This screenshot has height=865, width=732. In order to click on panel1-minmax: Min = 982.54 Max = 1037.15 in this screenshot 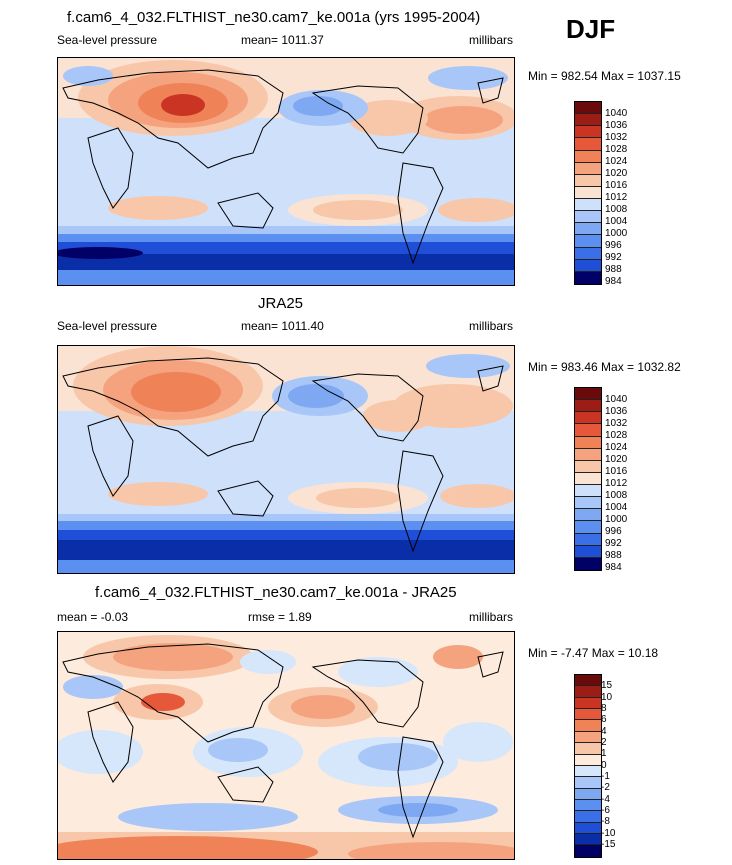, I will do `click(604, 76)`.